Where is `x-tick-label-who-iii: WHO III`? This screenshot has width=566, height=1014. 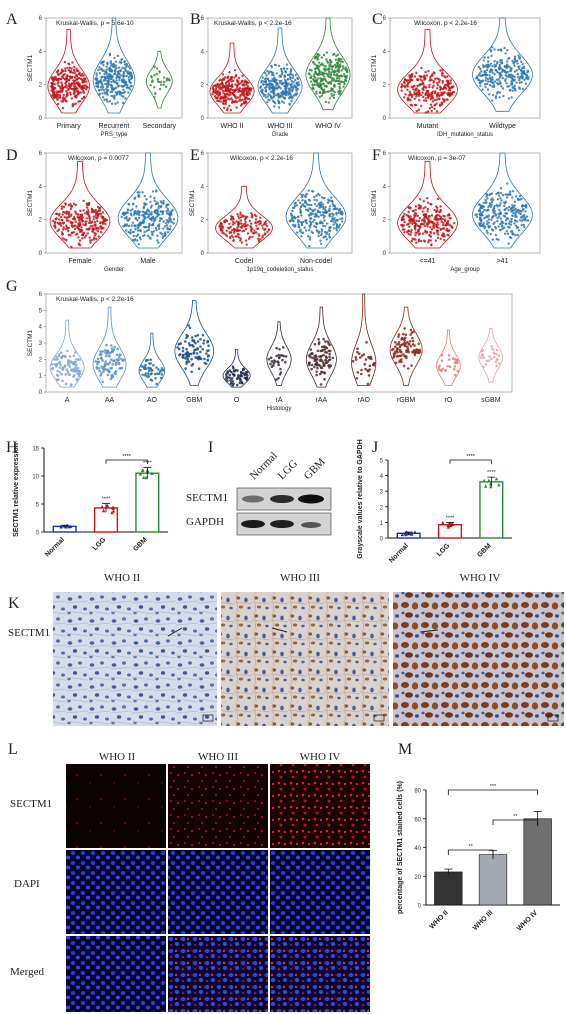 x-tick-label-who-iii: WHO III is located at coordinates (280, 126).